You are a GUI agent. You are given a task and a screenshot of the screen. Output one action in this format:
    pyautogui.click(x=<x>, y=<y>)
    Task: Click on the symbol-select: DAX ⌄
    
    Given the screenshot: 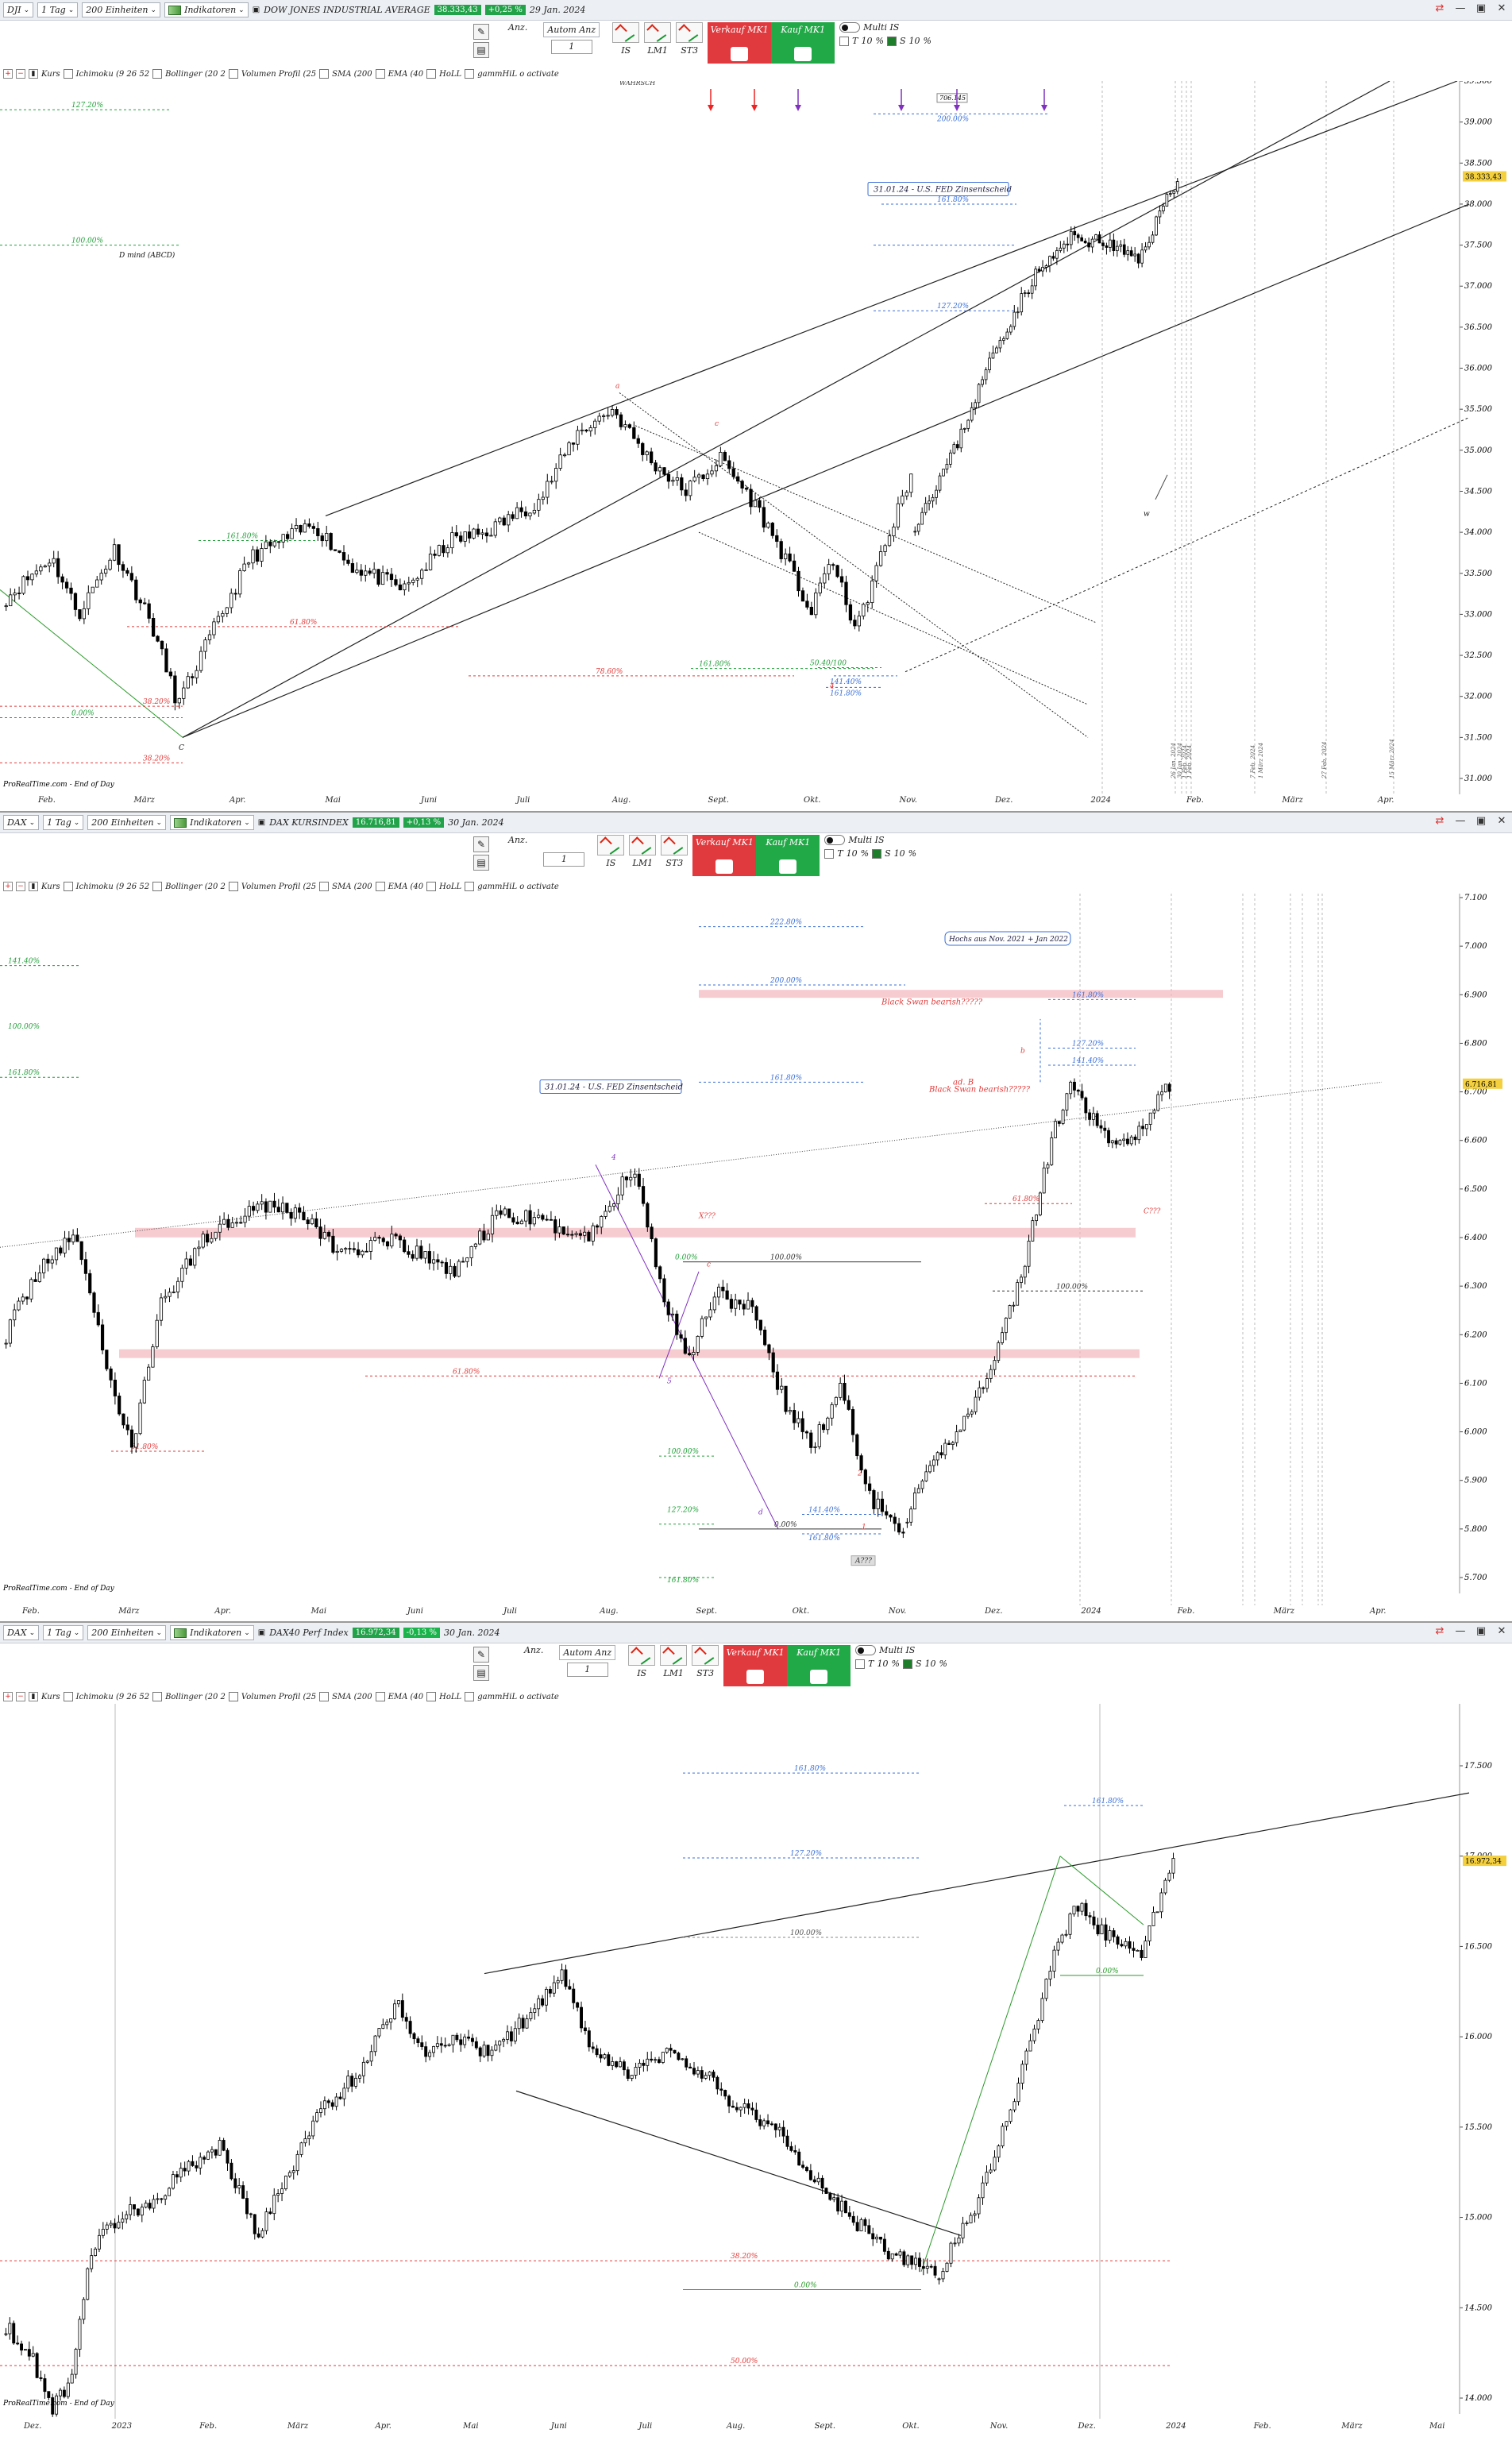 What is the action you would take?
    pyautogui.click(x=21, y=822)
    